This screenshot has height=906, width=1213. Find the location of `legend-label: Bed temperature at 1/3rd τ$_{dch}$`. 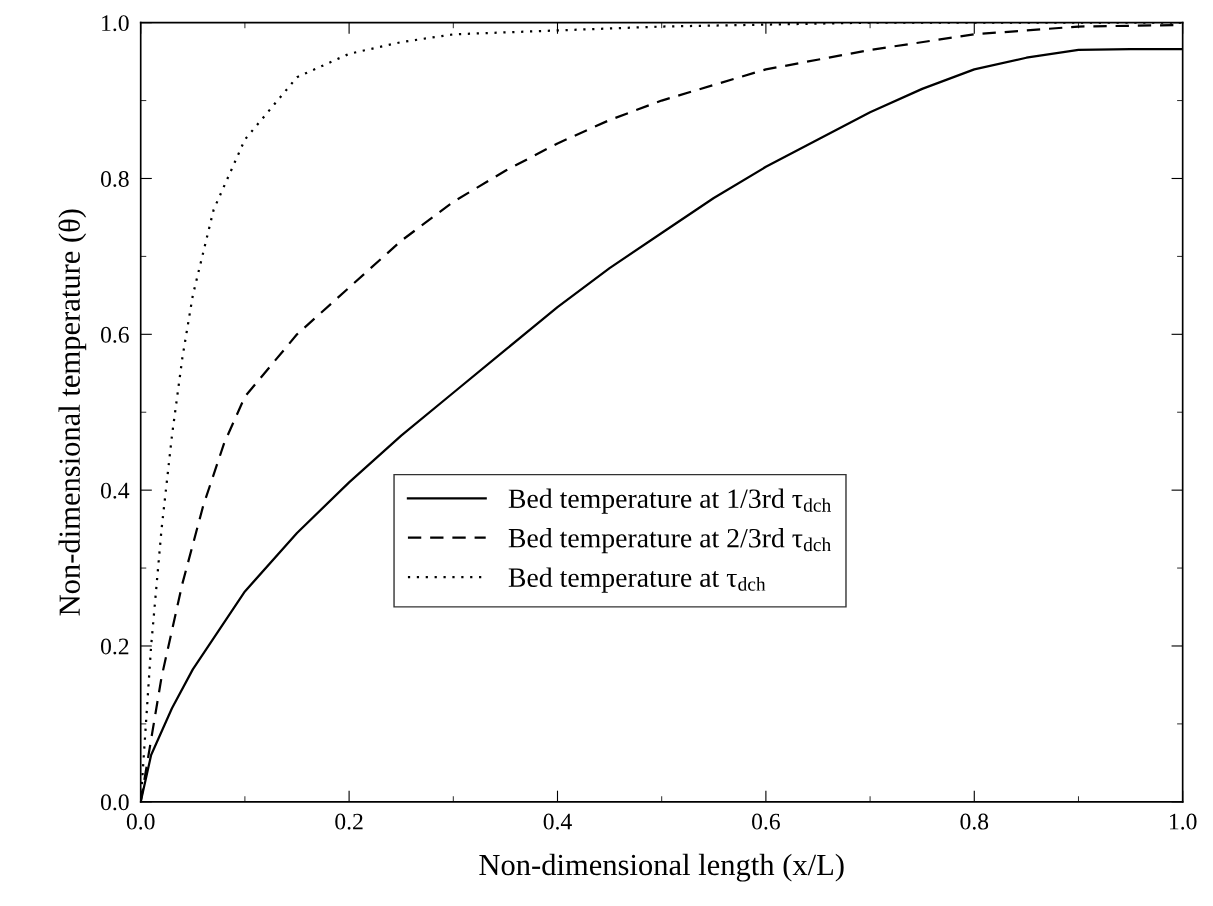

legend-label: Bed temperature at 1/3rd τ$_{dch}$ is located at coordinates (669, 501).